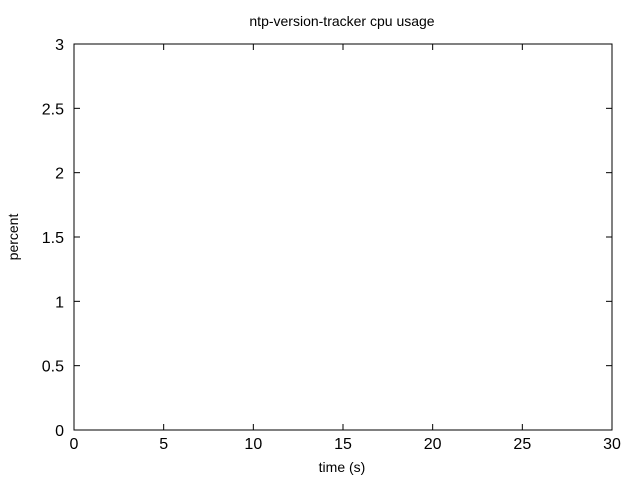 Image resolution: width=640 pixels, height=480 pixels. Describe the element at coordinates (59, 431) in the screenshot. I see `y-tick-label: 0` at that location.